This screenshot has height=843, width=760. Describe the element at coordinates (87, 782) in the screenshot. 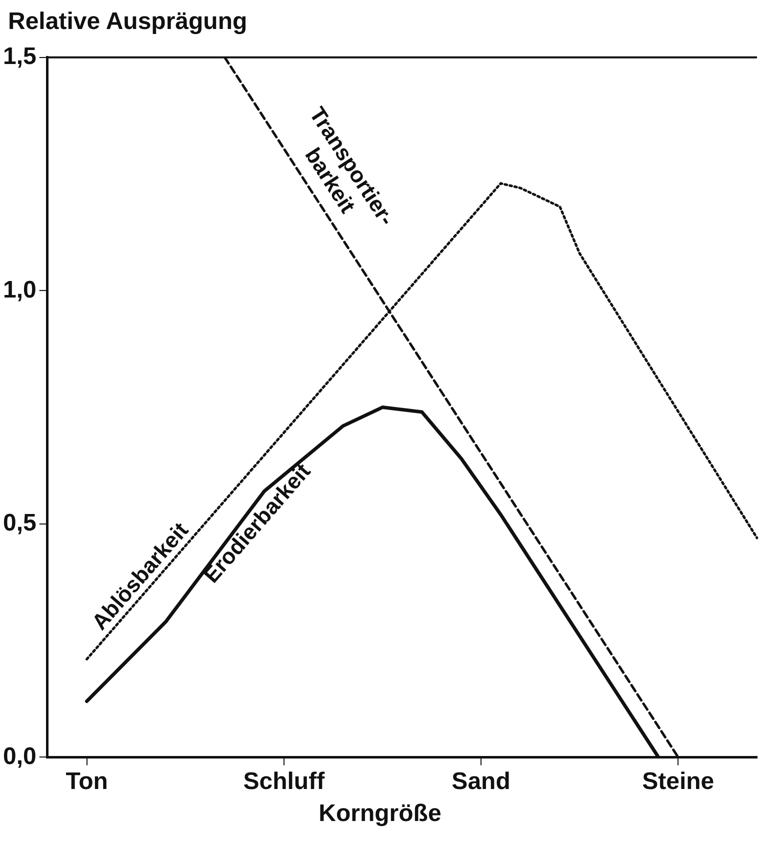

I see `x-tick-label: Ton` at that location.